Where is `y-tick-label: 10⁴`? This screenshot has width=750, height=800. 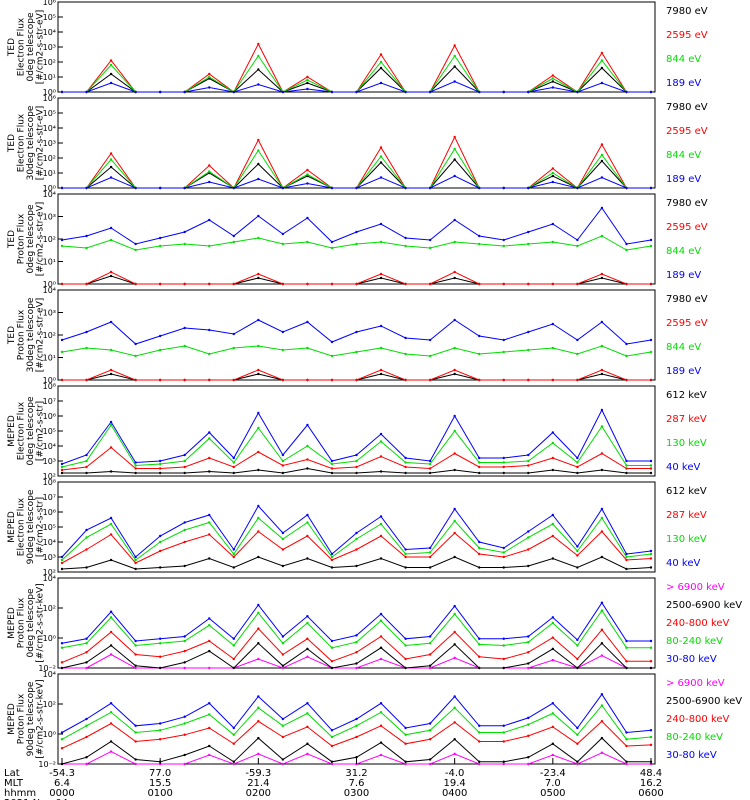 y-tick-label: 10⁴ is located at coordinates (49, 290).